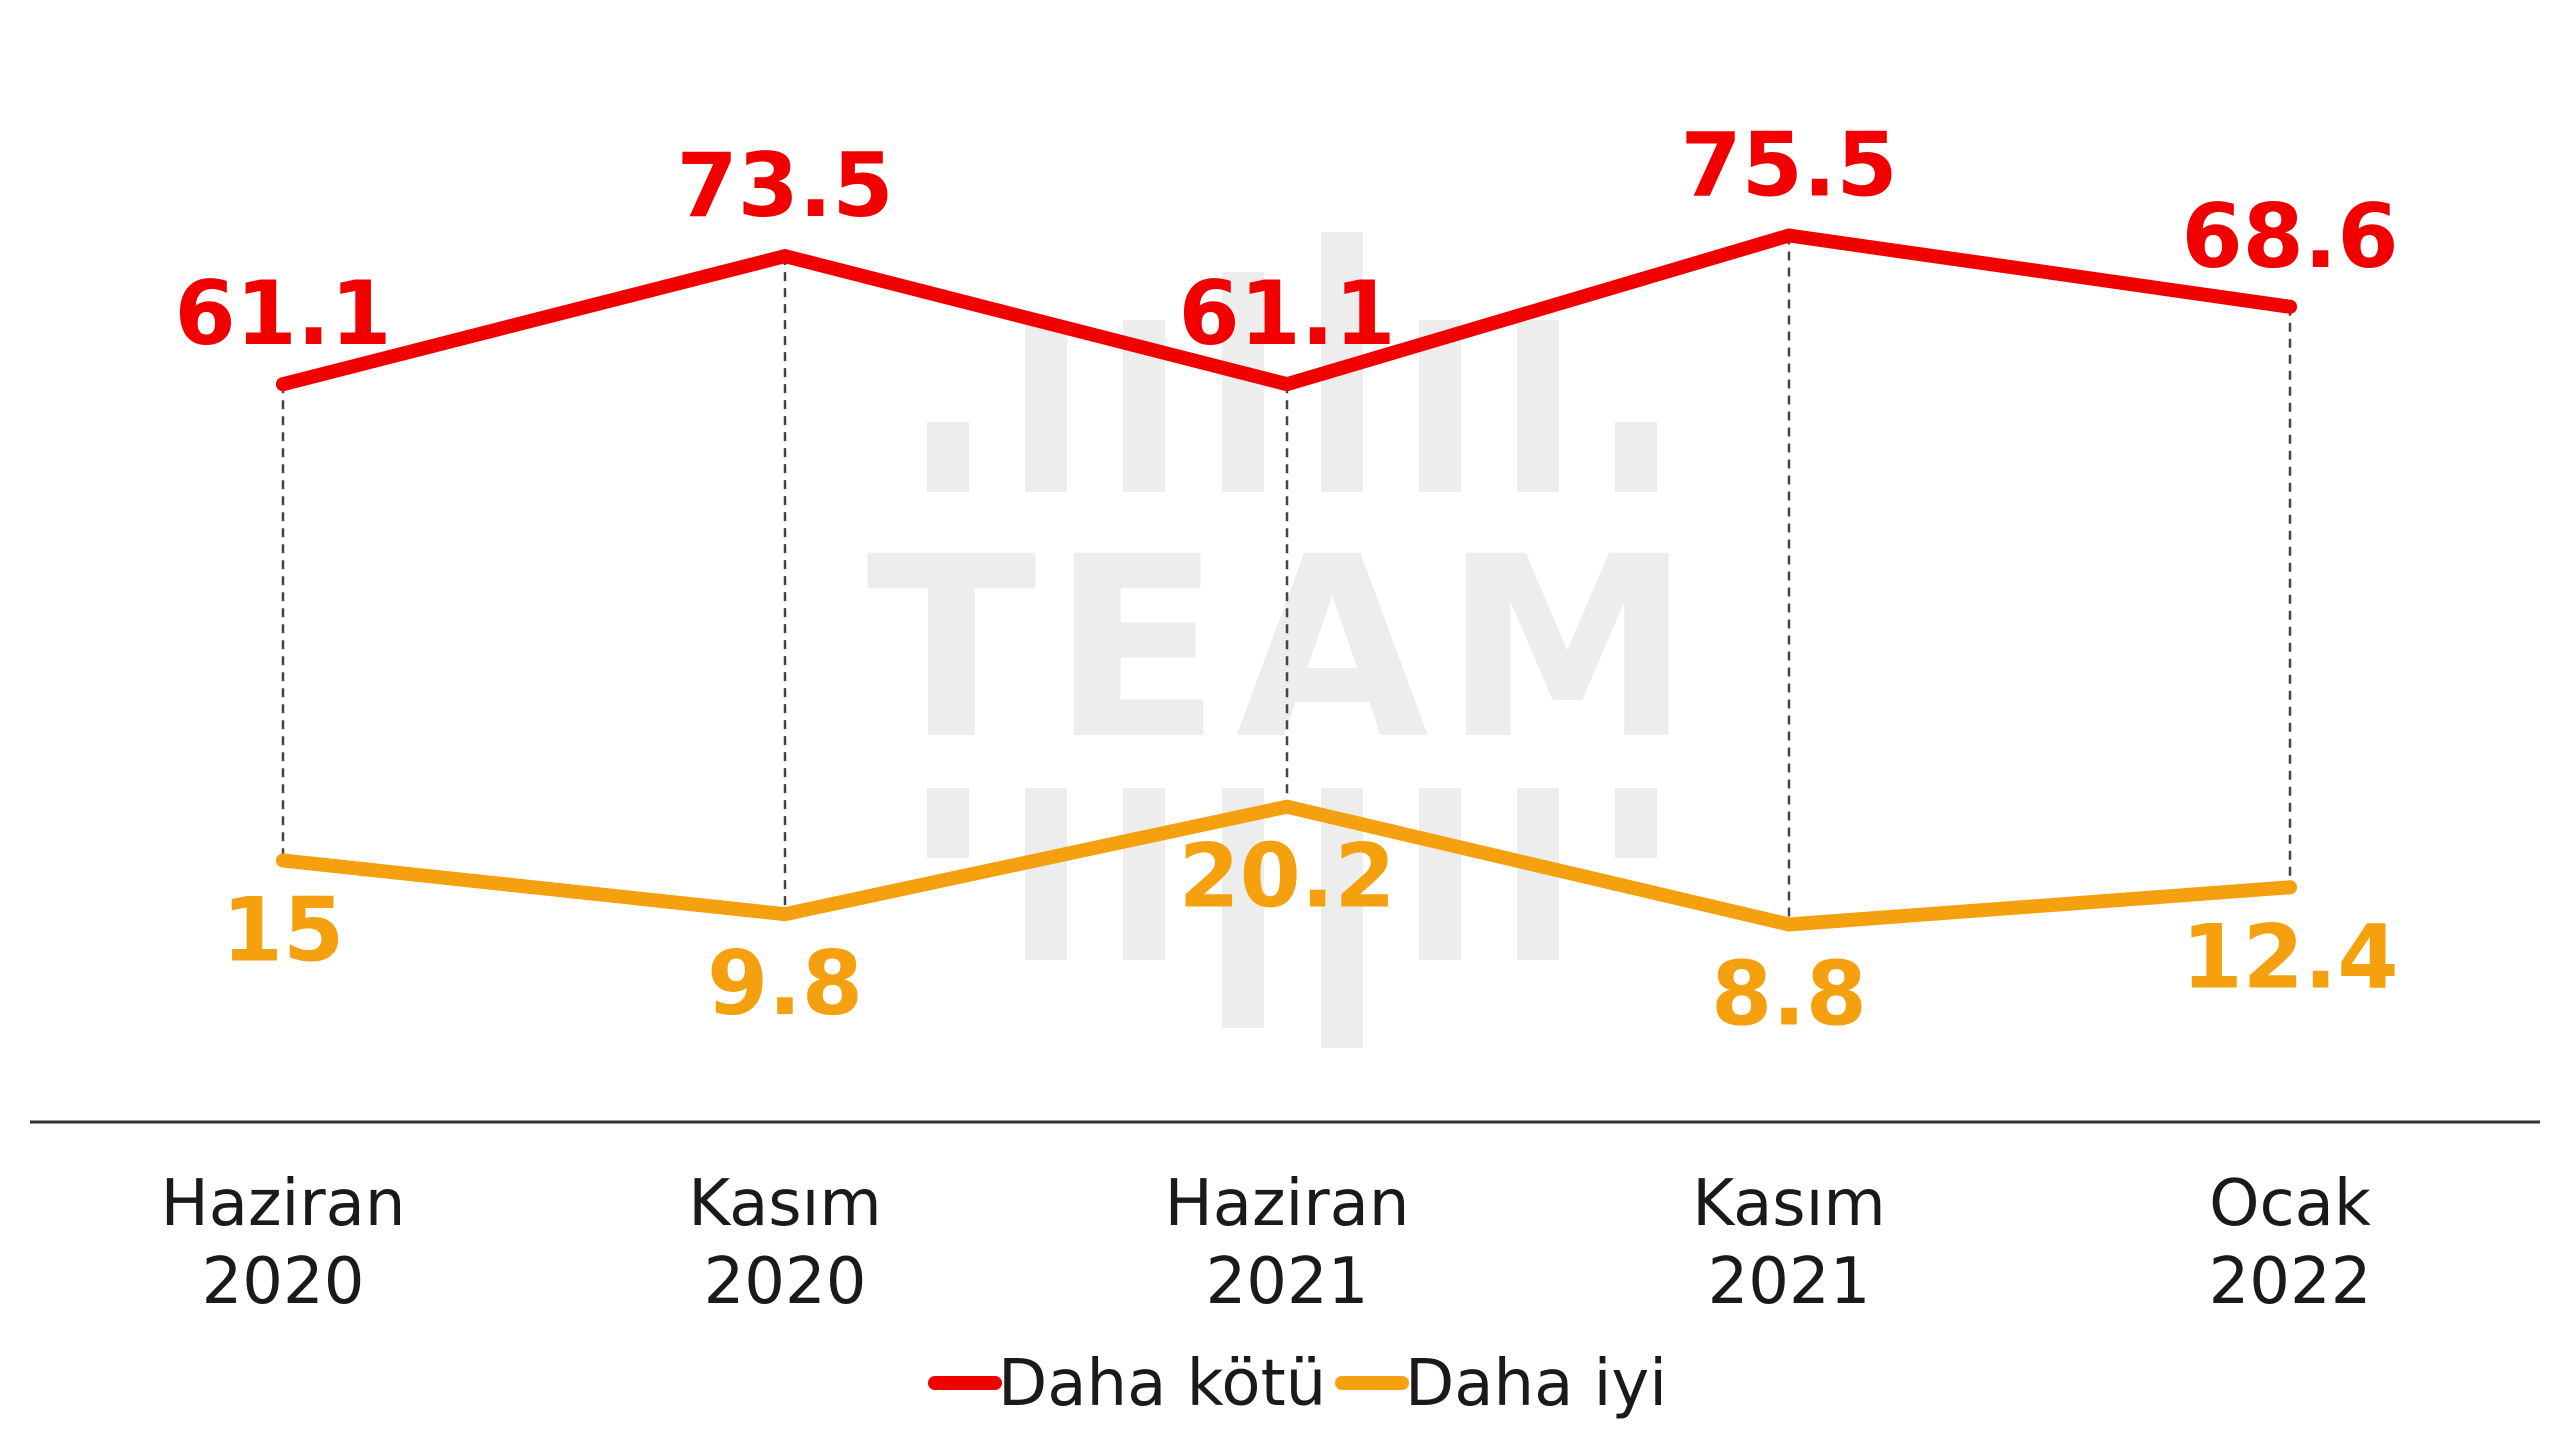 Image resolution: width=2560 pixels, height=1444 pixels. I want to click on data-label-better: 9.8, so click(785, 983).